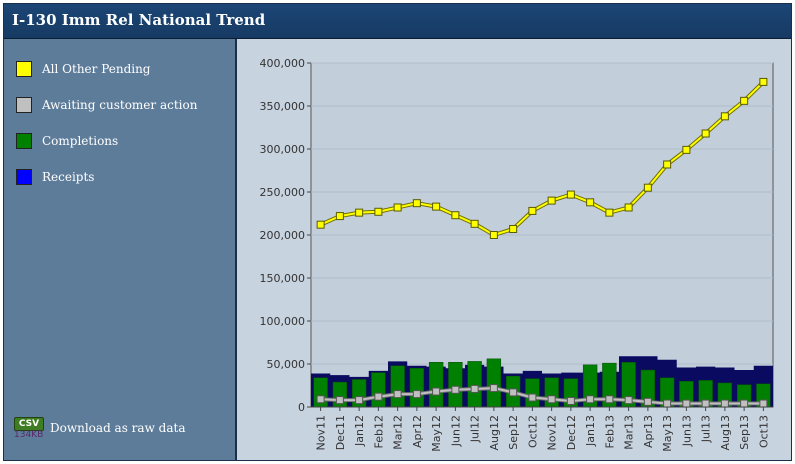  What do you see at coordinates (629, 432) in the screenshot?
I see `x-tick-label: Mar13` at bounding box center [629, 432].